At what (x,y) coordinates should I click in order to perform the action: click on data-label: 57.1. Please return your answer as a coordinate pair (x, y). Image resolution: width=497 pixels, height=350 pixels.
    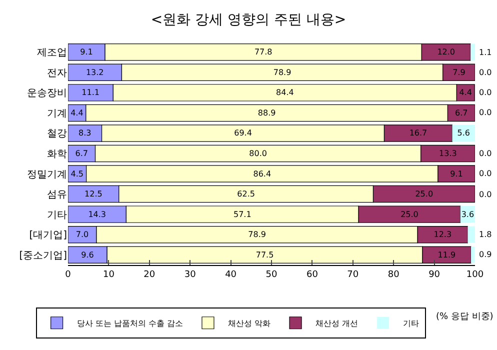
    Looking at the image, I should click on (242, 214).